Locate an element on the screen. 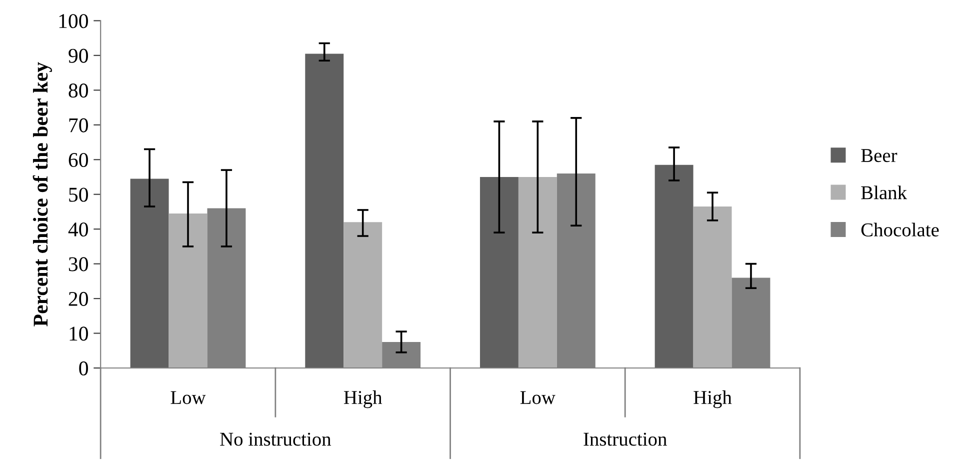 Image resolution: width=958 pixels, height=460 pixels. legend-label: Beer is located at coordinates (879, 155).